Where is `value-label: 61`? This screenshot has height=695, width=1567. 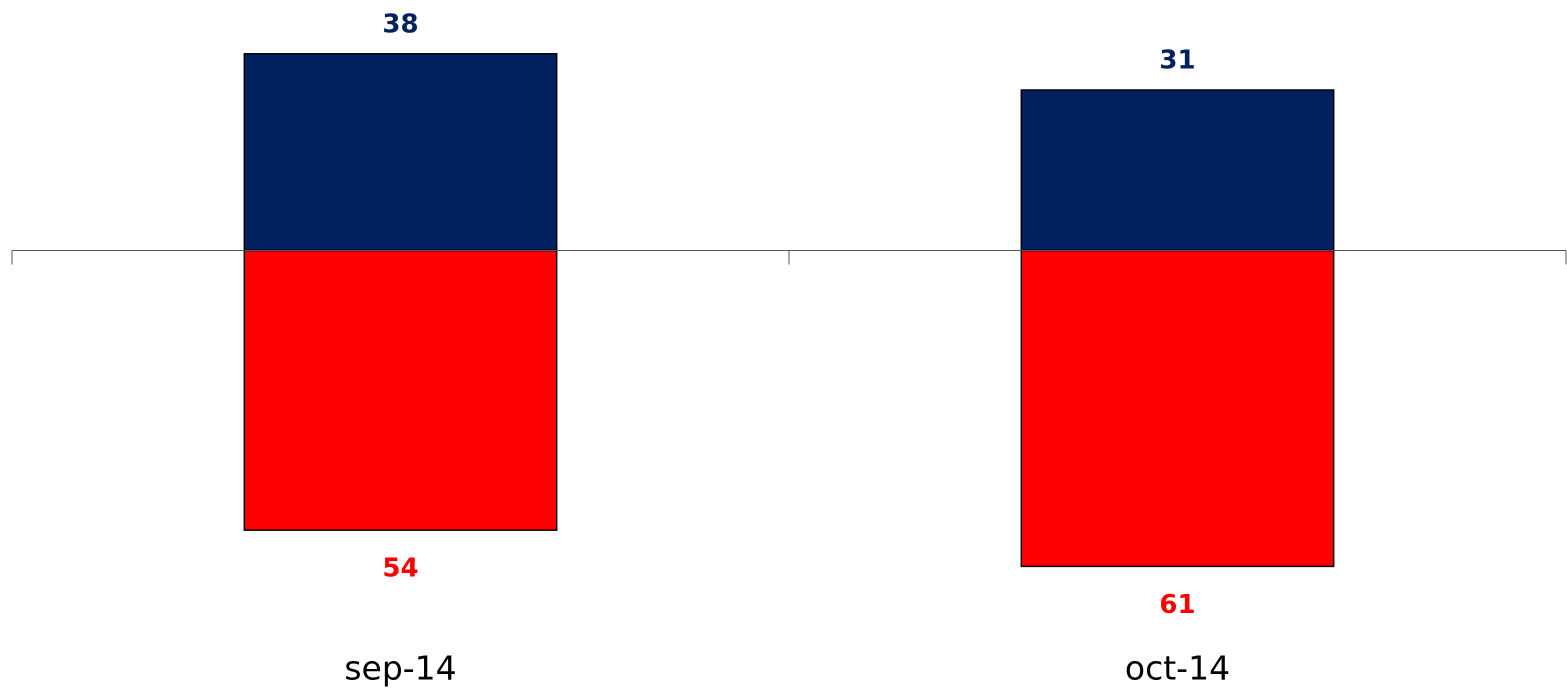 value-label: 61 is located at coordinates (1177, 605).